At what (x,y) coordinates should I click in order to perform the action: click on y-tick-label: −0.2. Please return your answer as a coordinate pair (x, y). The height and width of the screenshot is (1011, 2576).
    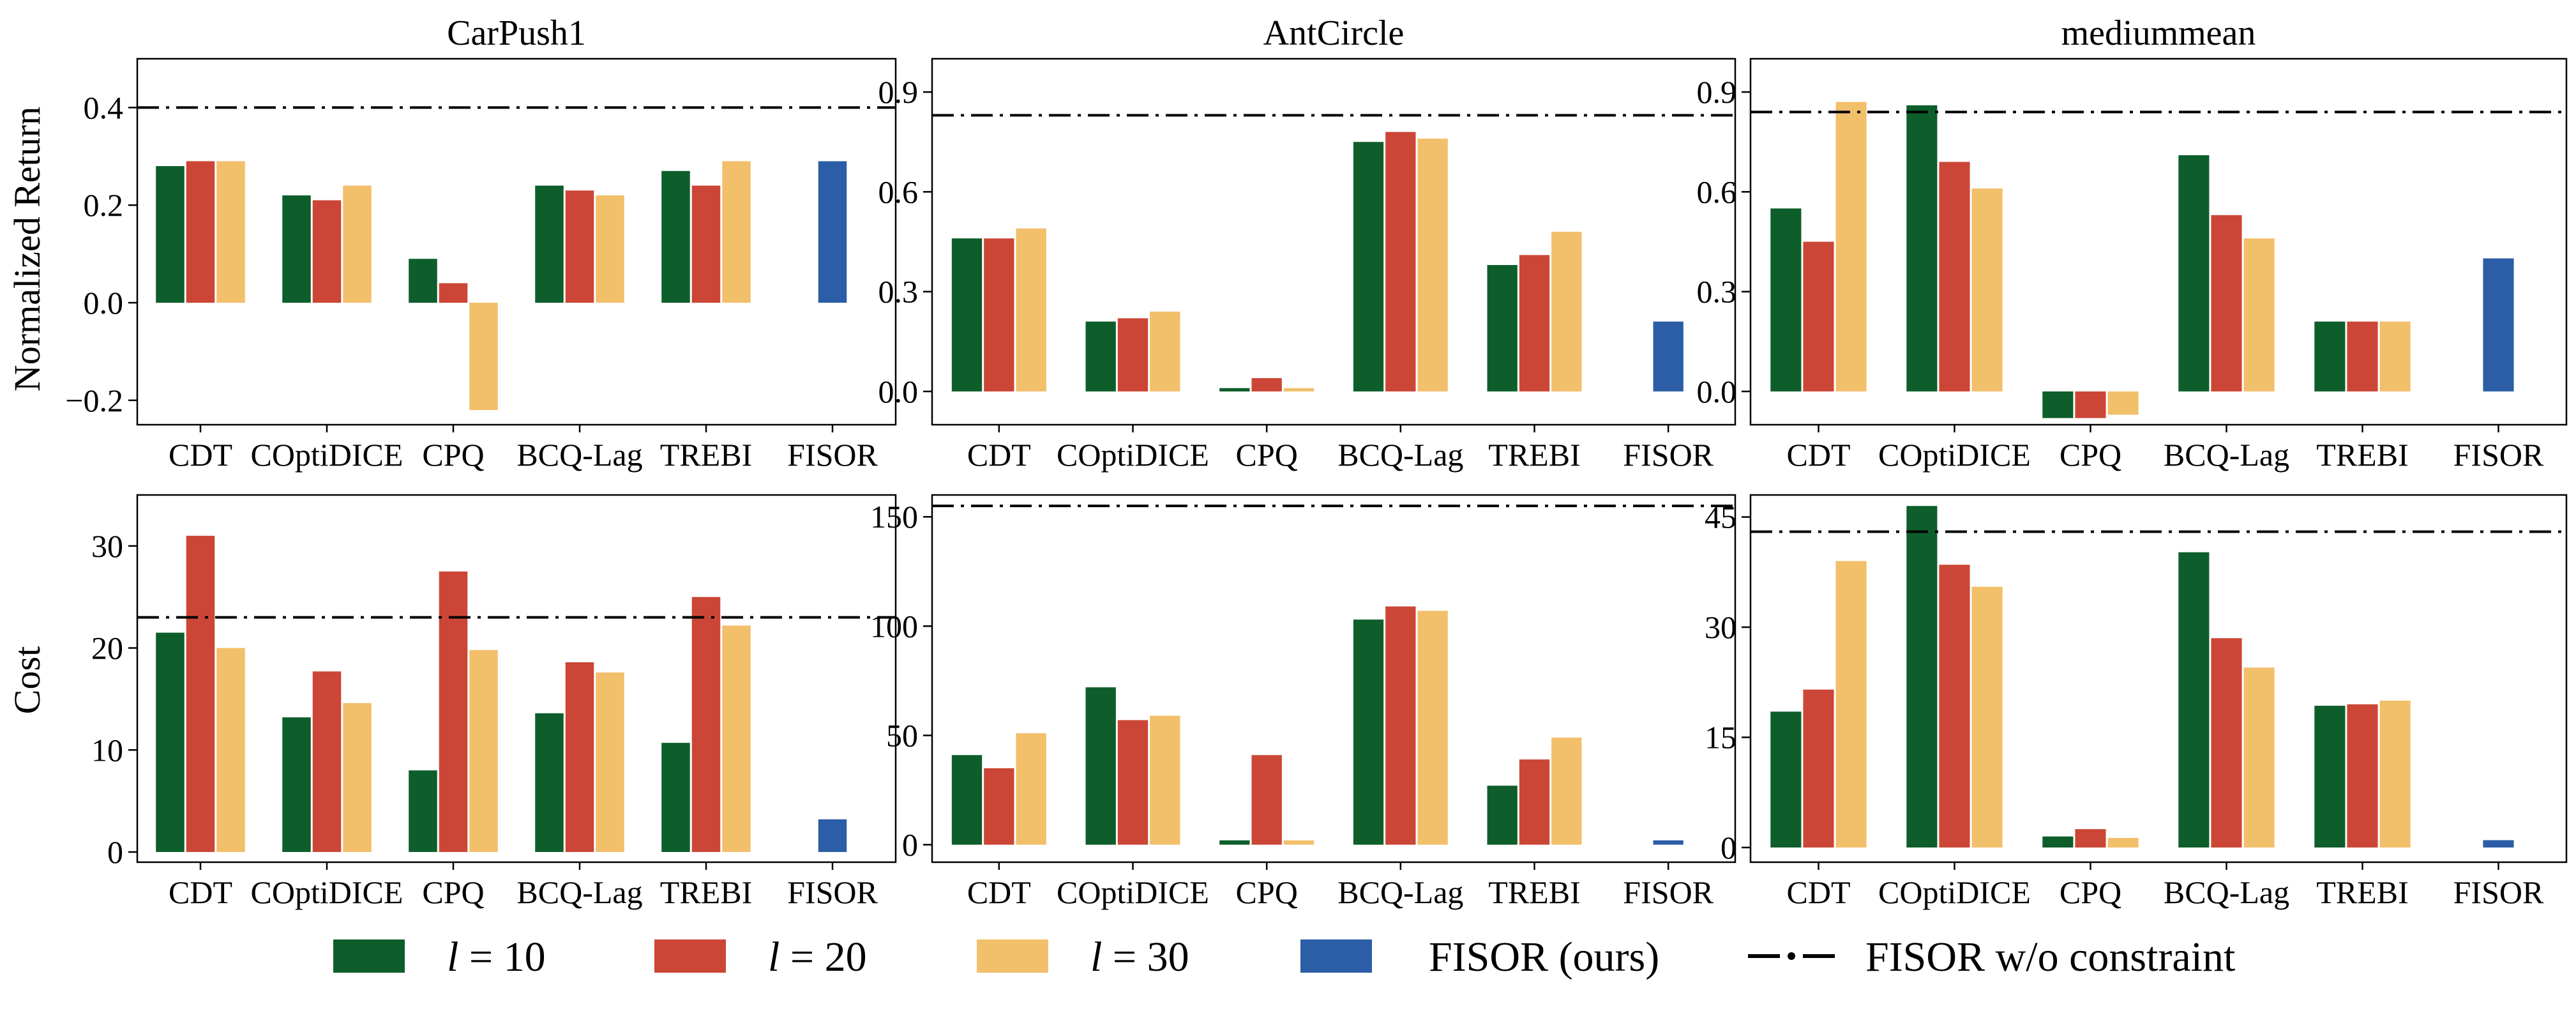
    Looking at the image, I should click on (94, 400).